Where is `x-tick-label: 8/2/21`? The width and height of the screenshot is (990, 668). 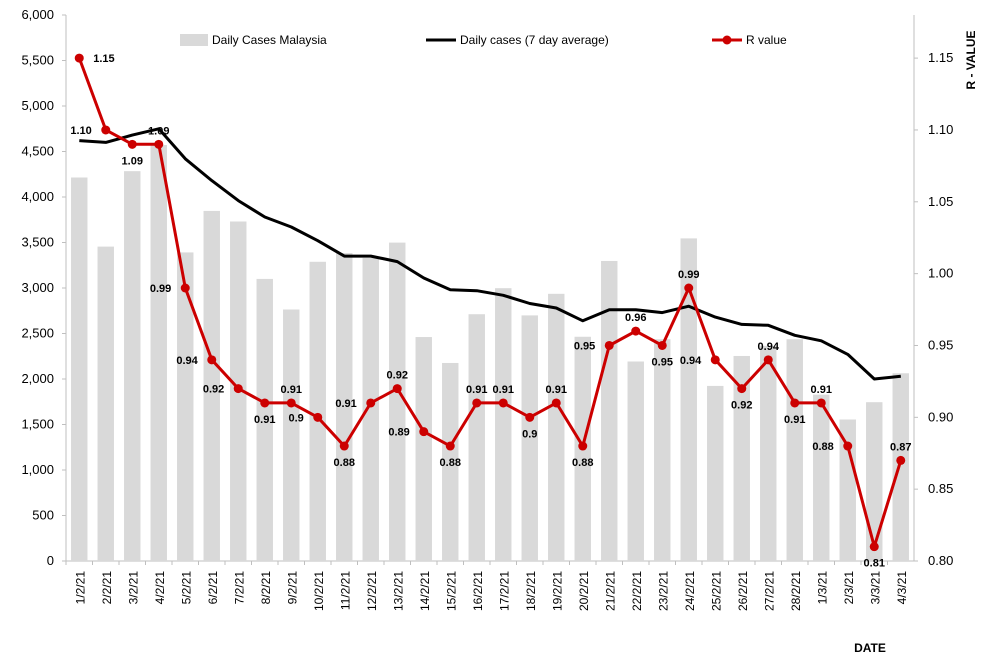 x-tick-label: 8/2/21 is located at coordinates (266, 588).